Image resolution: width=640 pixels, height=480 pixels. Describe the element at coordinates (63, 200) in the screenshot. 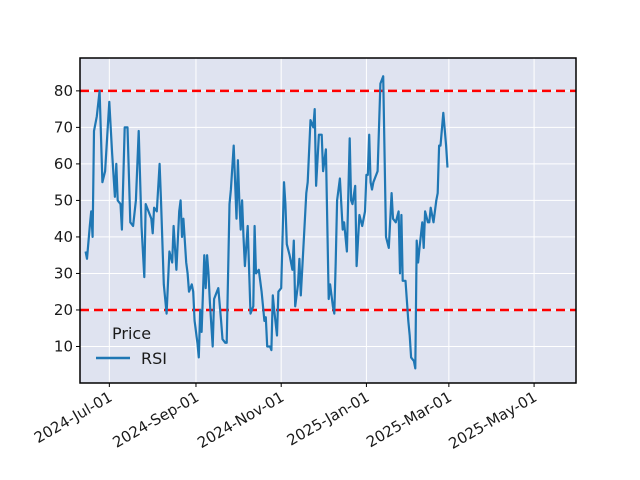

I see `y-tick-label: 50` at that location.